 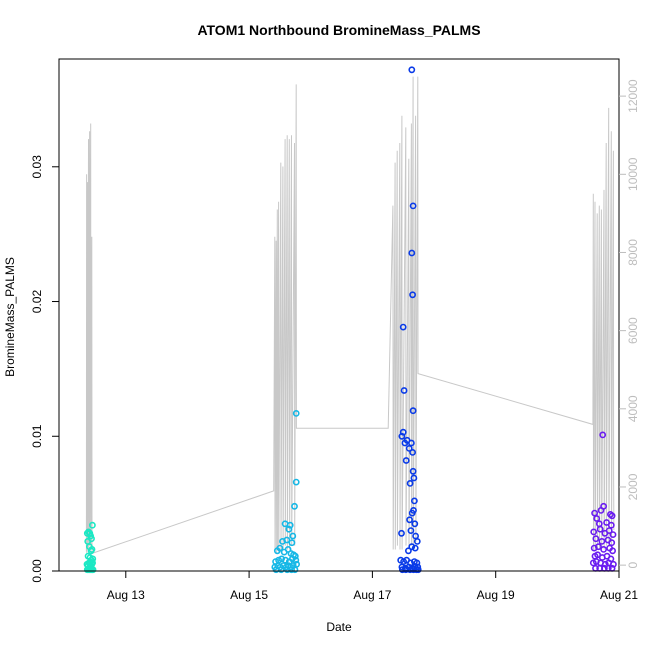 I want to click on x-axis-label: Date, so click(x=339, y=627).